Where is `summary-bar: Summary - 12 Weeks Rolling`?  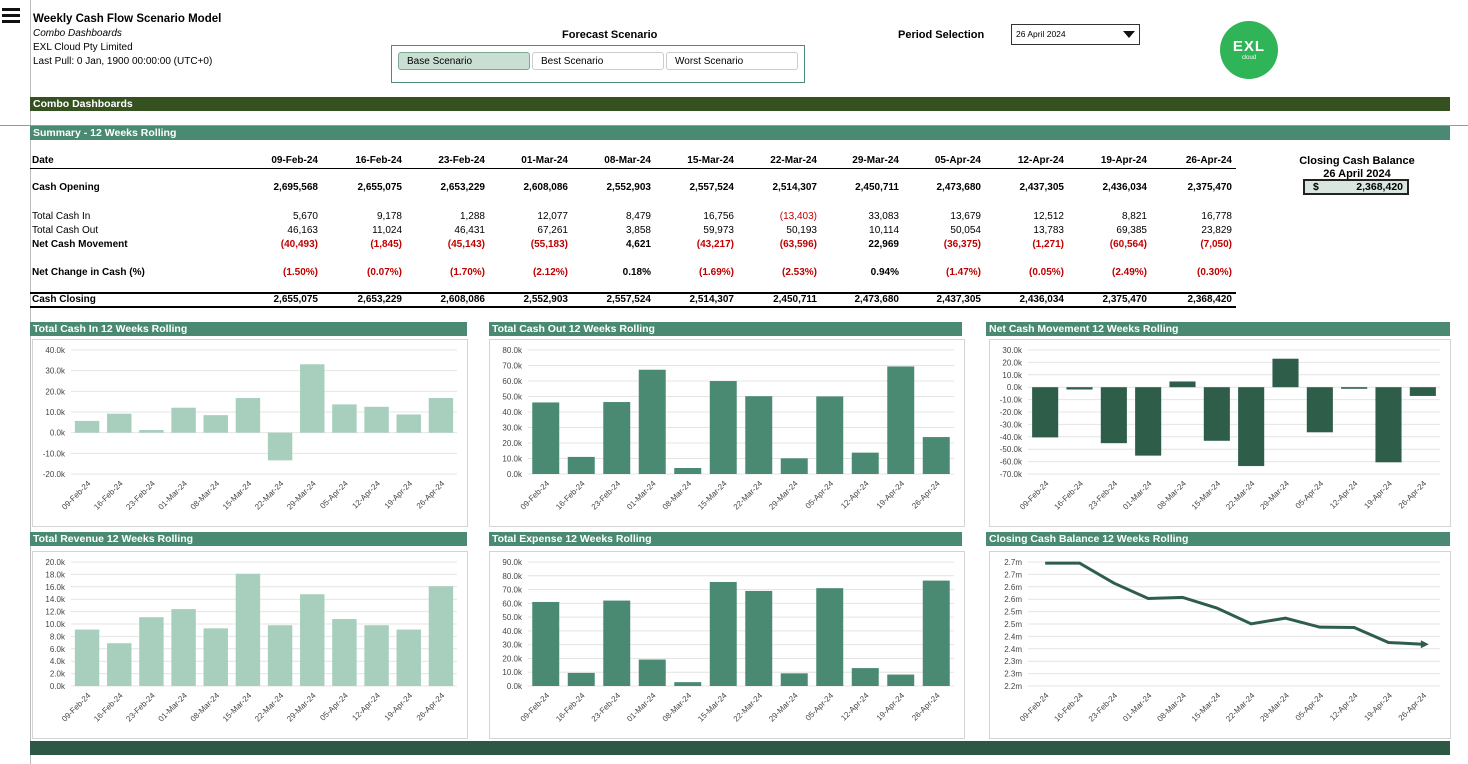 summary-bar: Summary - 12 Weeks Rolling is located at coordinates (740, 133).